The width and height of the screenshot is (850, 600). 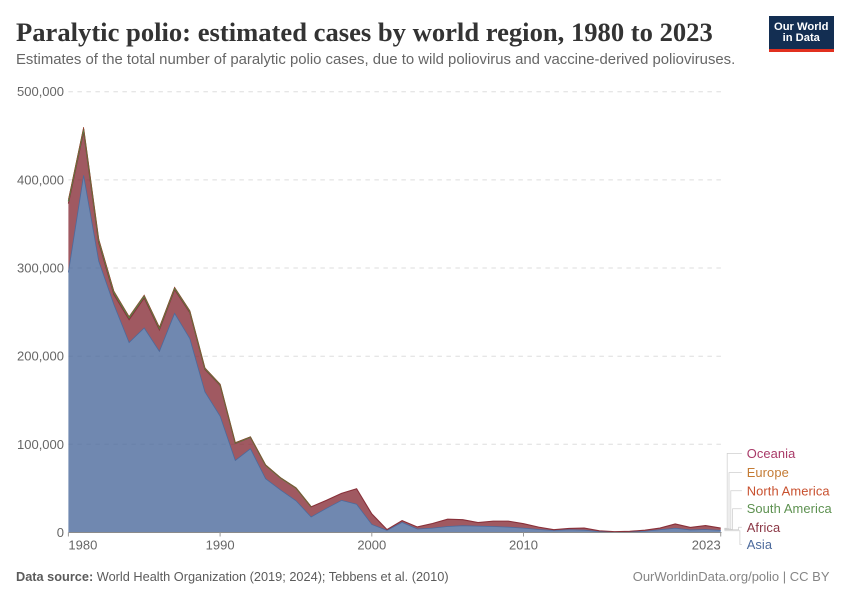 What do you see at coordinates (790, 508) in the screenshot?
I see `svg-text: South America` at bounding box center [790, 508].